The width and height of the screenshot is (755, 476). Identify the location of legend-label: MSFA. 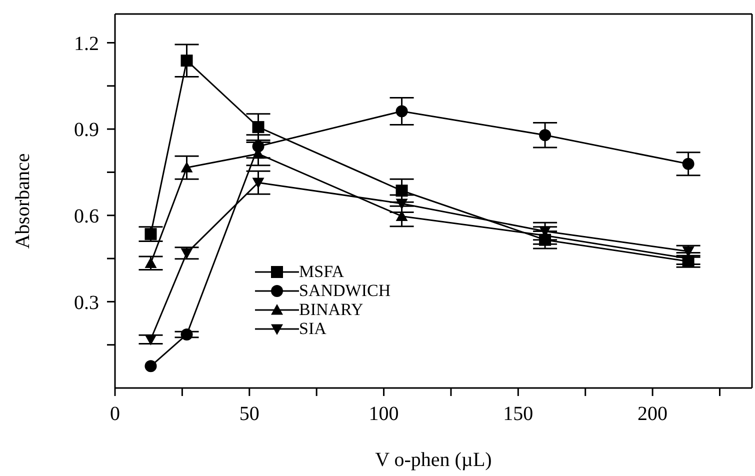
(321, 272).